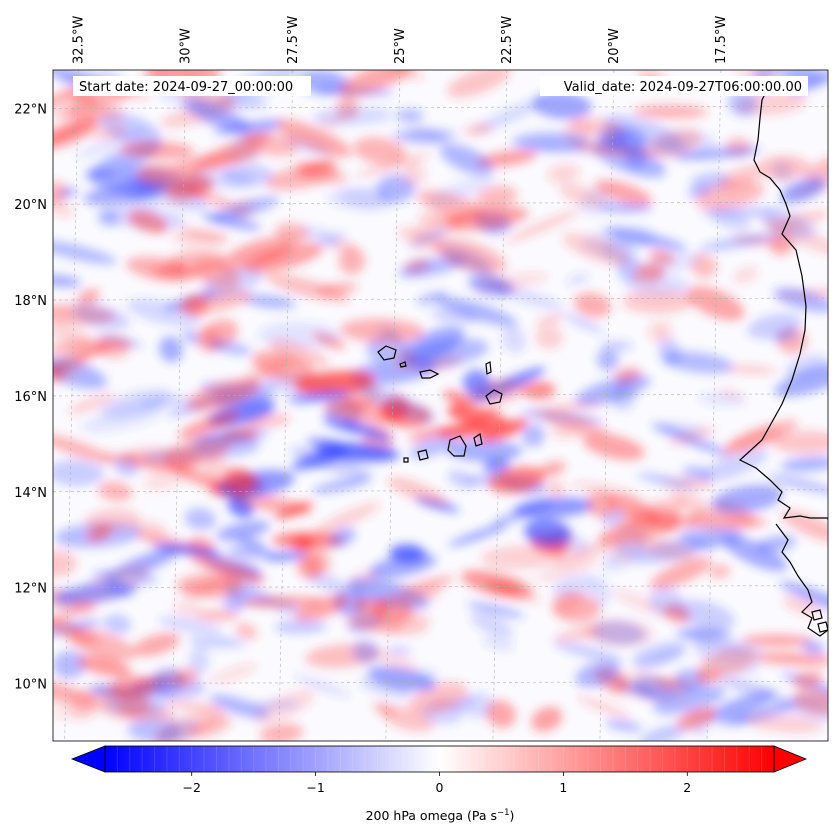 This screenshot has height=839, width=837. What do you see at coordinates (790, 759) in the screenshot?
I see `colorbar-extend-high` at bounding box center [790, 759].